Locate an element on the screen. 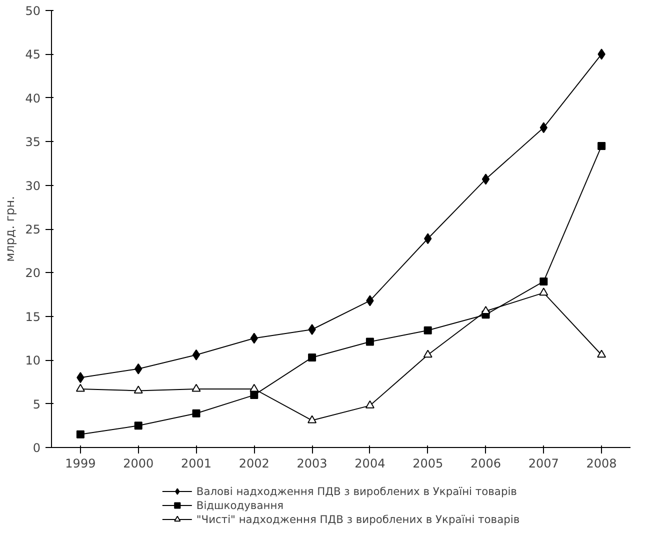 The height and width of the screenshot is (547, 665). legend-label: Валові надходження ПДВ з вироблених в Україні товарів is located at coordinates (356, 491).